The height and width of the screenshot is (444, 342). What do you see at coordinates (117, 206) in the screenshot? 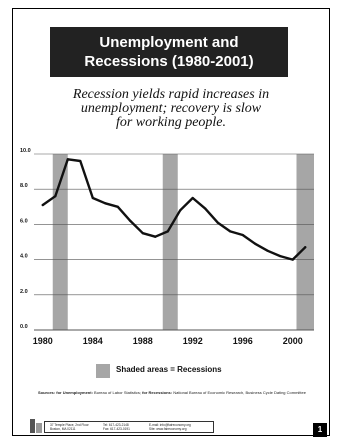
I see `data-point-1986` at bounding box center [117, 206].